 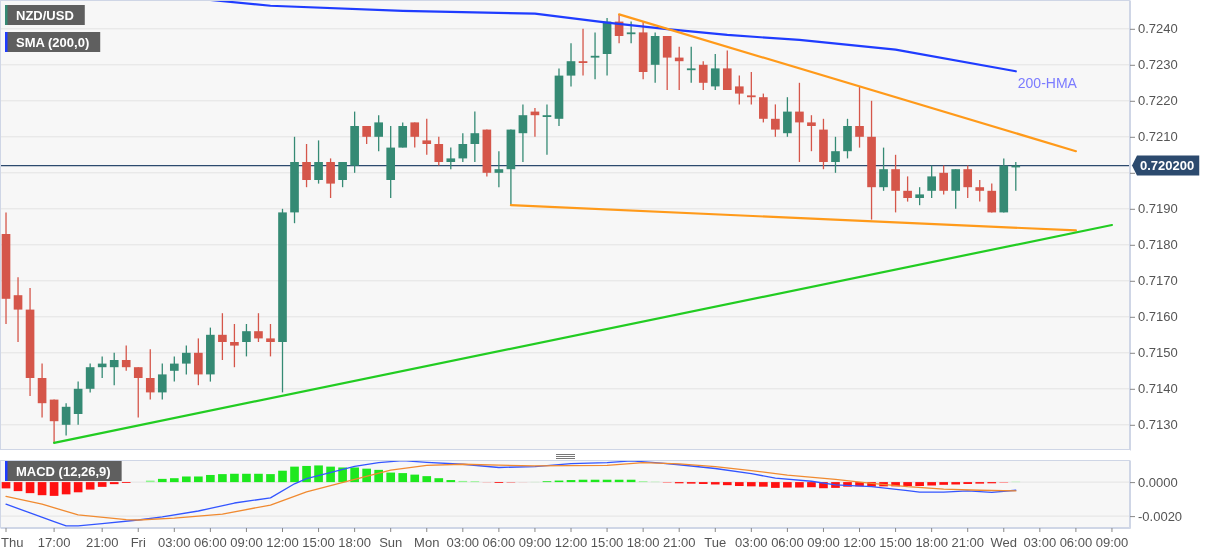 What do you see at coordinates (1158, 353) in the screenshot?
I see `y-tick-label: 0.7150` at bounding box center [1158, 353].